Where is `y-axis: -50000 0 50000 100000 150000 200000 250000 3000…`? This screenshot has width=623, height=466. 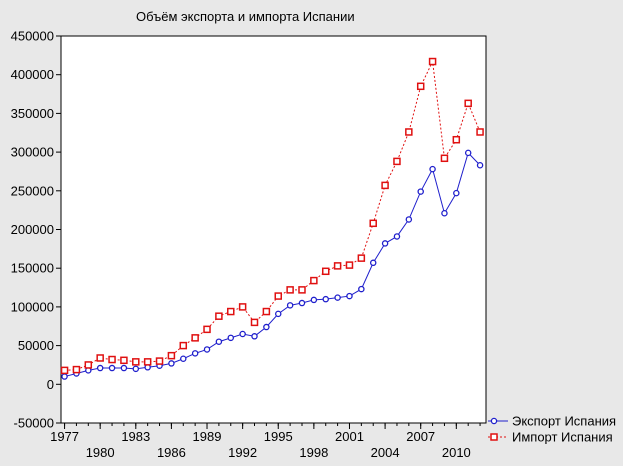 y-axis: -50000 0 50000 100000 150000 200000 250000 3000… is located at coordinates (36, 230).